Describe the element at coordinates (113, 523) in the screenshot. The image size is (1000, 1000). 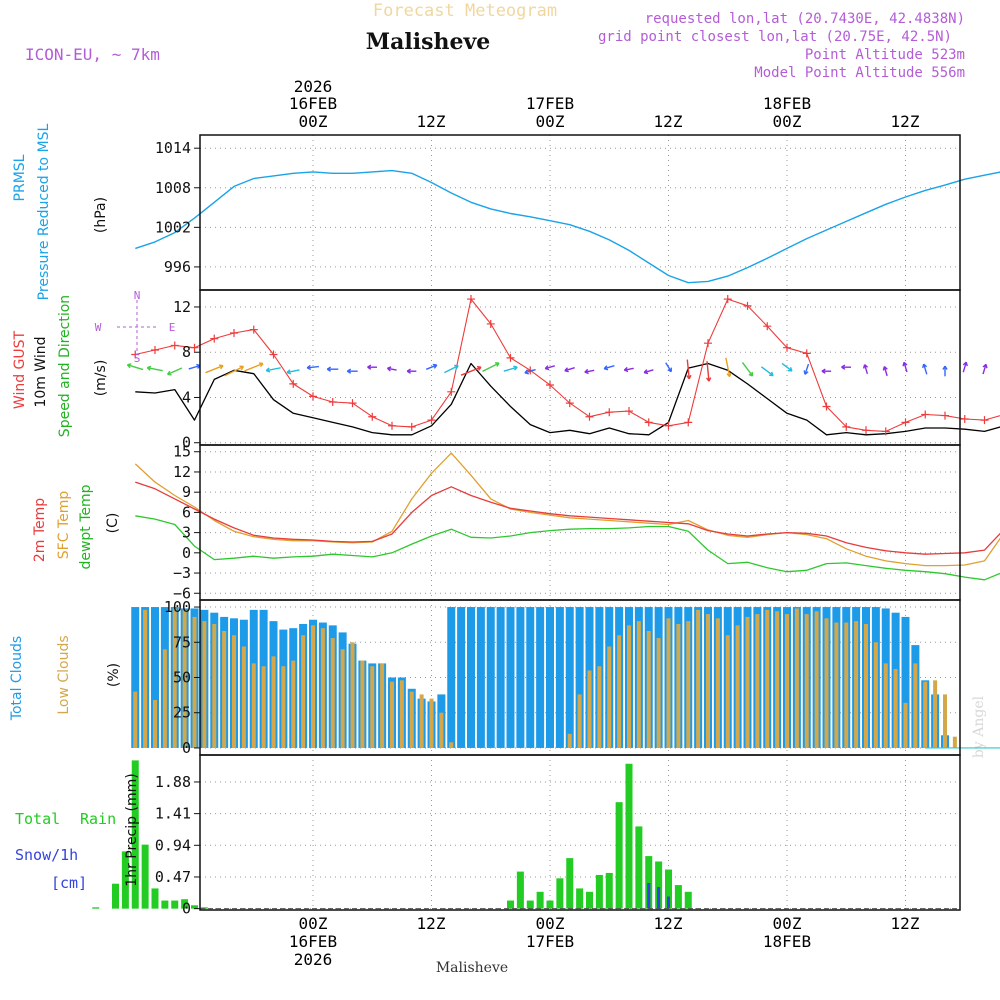
I see `temp-unit: (C)` at that location.